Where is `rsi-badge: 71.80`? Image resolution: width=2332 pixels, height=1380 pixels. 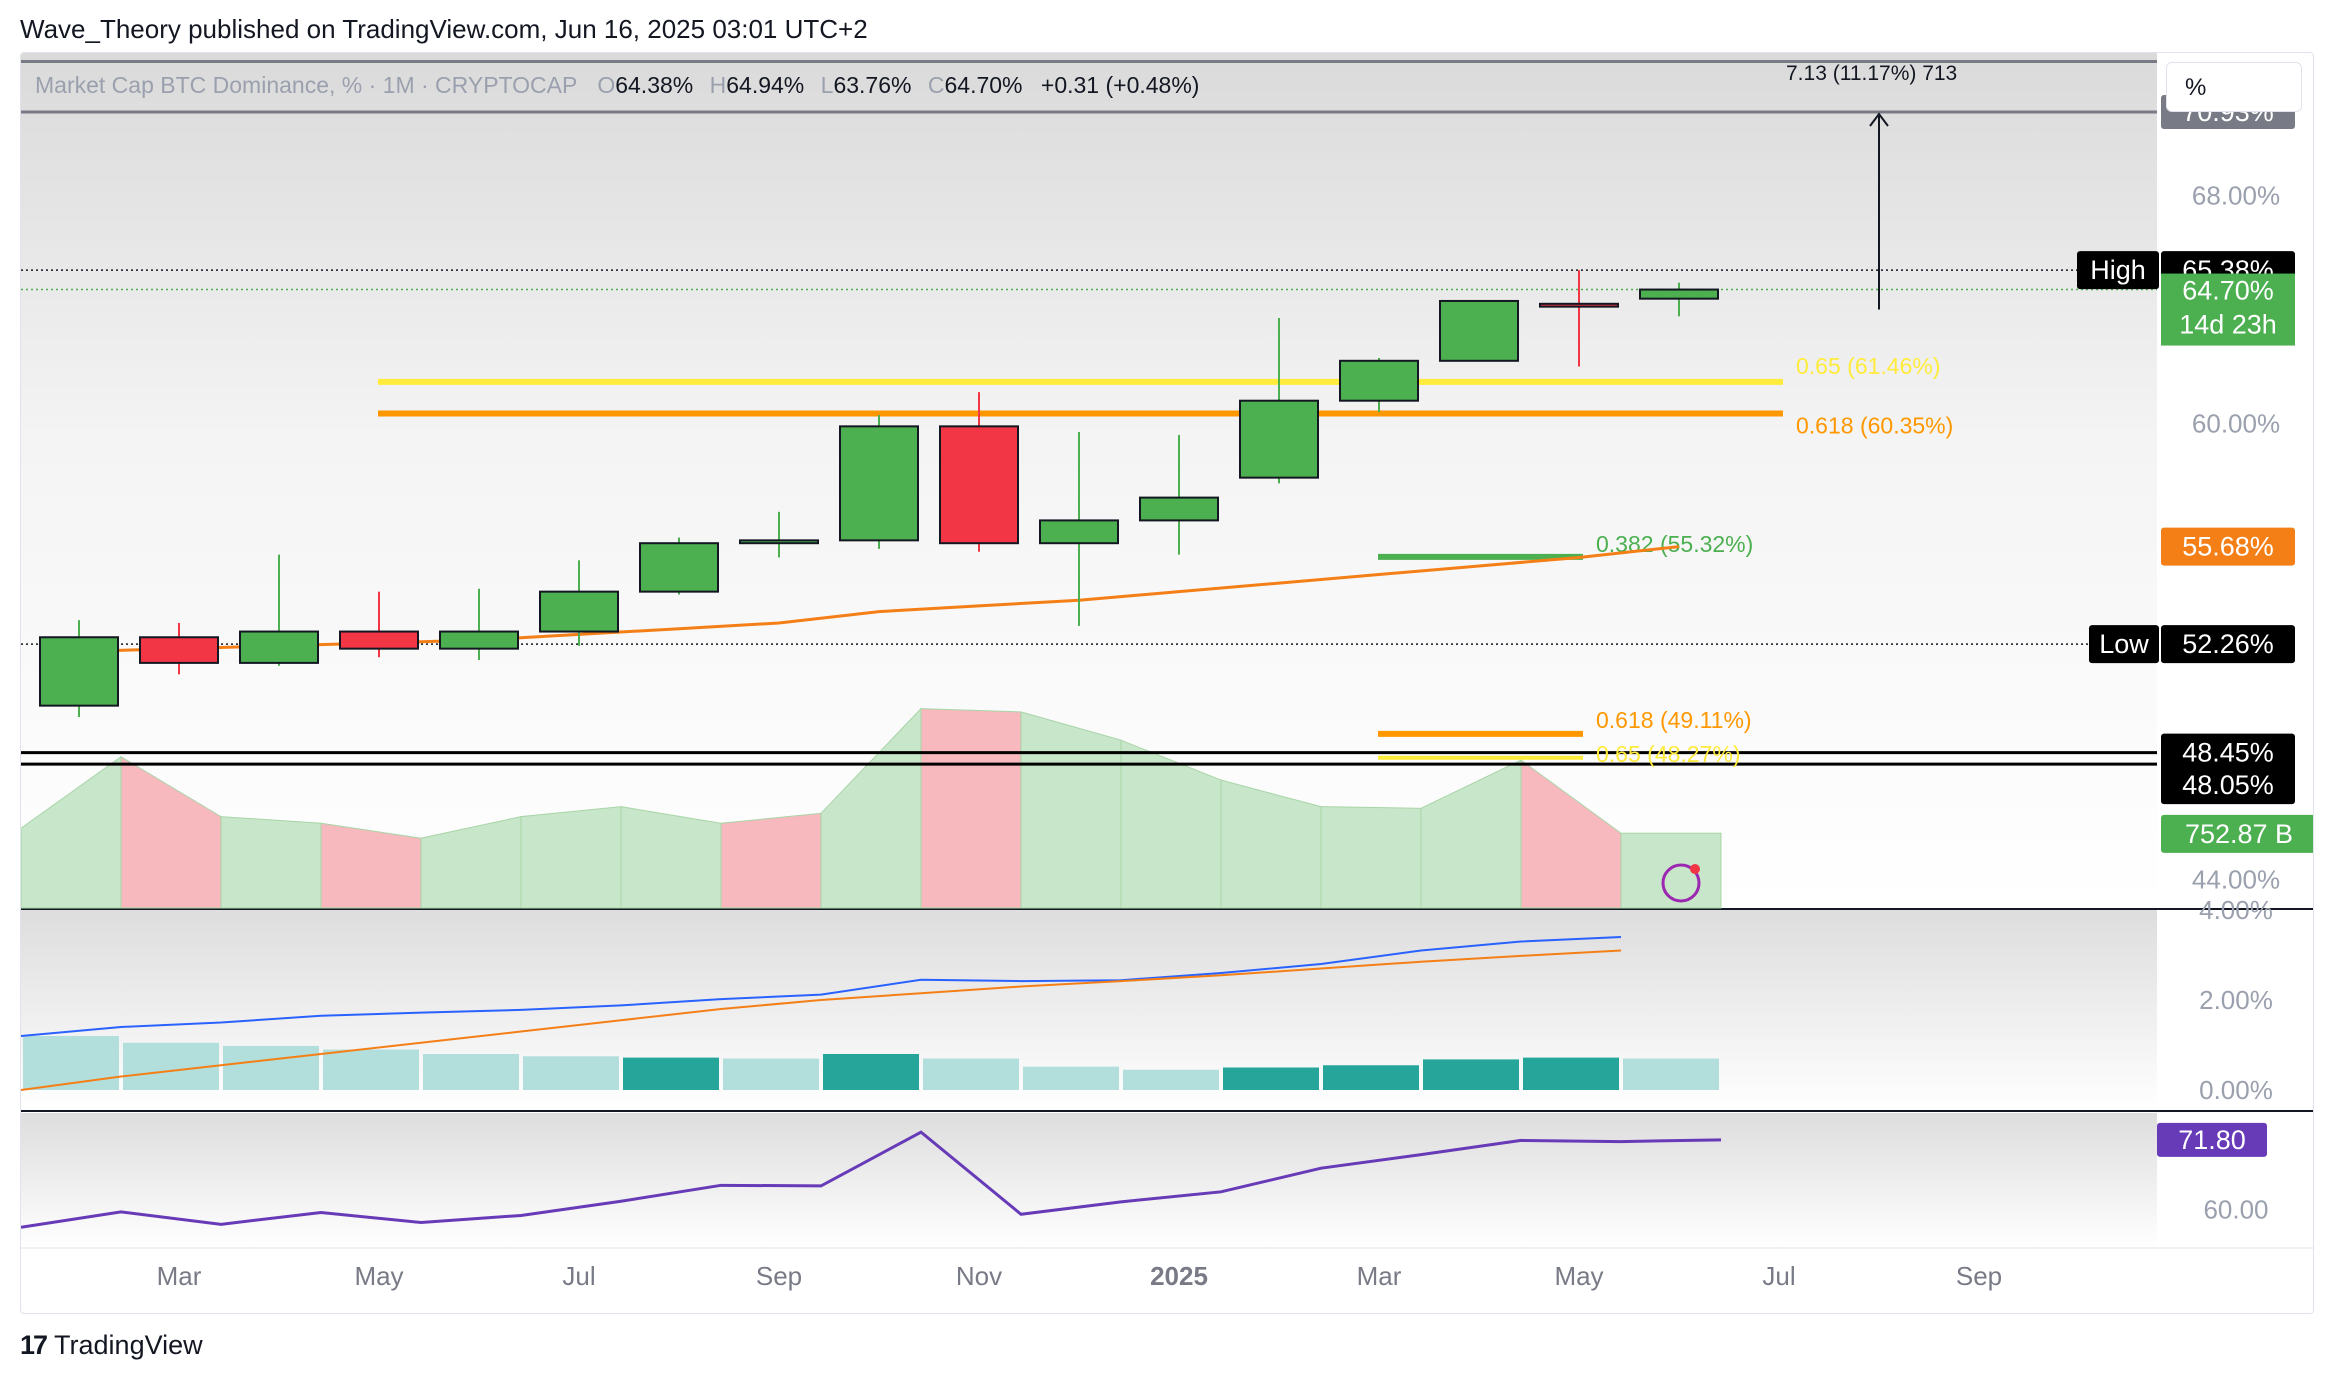 rsi-badge: 71.80 is located at coordinates (2212, 1140).